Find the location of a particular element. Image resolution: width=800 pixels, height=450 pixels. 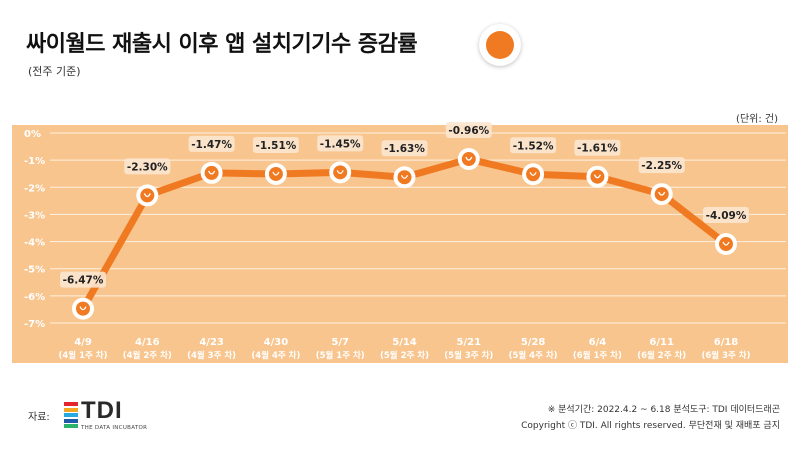

x-tick-label: 6/11 is located at coordinates (661, 342).